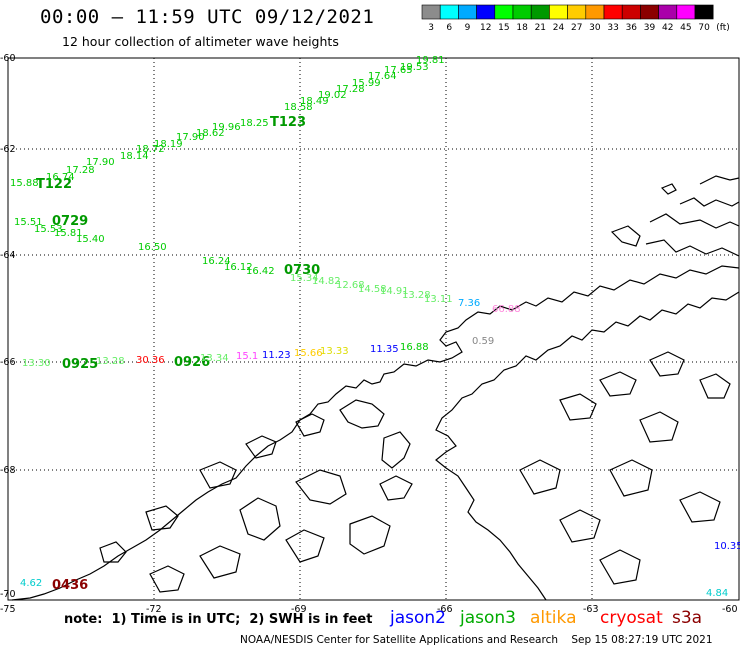 The height and width of the screenshot is (650, 740). What do you see at coordinates (506, 309) in the screenshot?
I see `wave-height-value: 66.88` at bounding box center [506, 309].